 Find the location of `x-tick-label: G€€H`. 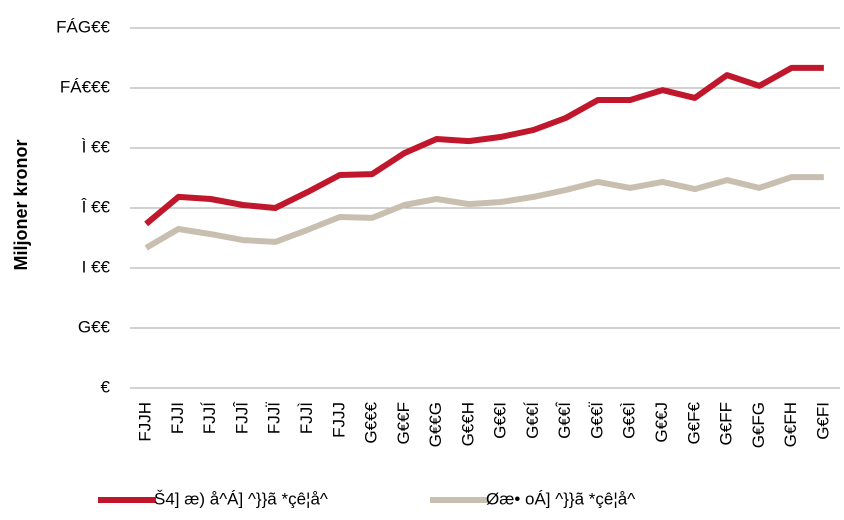

x-tick-label: G€€H is located at coordinates (467, 424).